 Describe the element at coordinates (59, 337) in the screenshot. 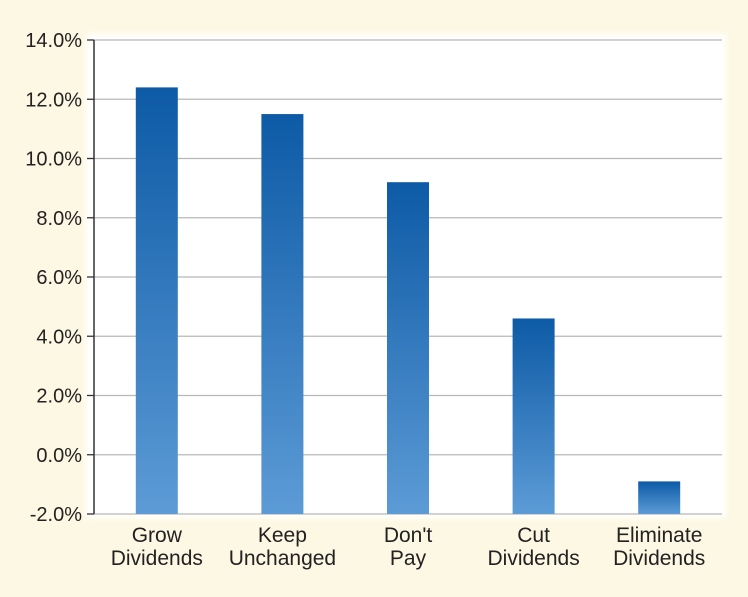

I see `y-tick-label: 4.0%` at that location.